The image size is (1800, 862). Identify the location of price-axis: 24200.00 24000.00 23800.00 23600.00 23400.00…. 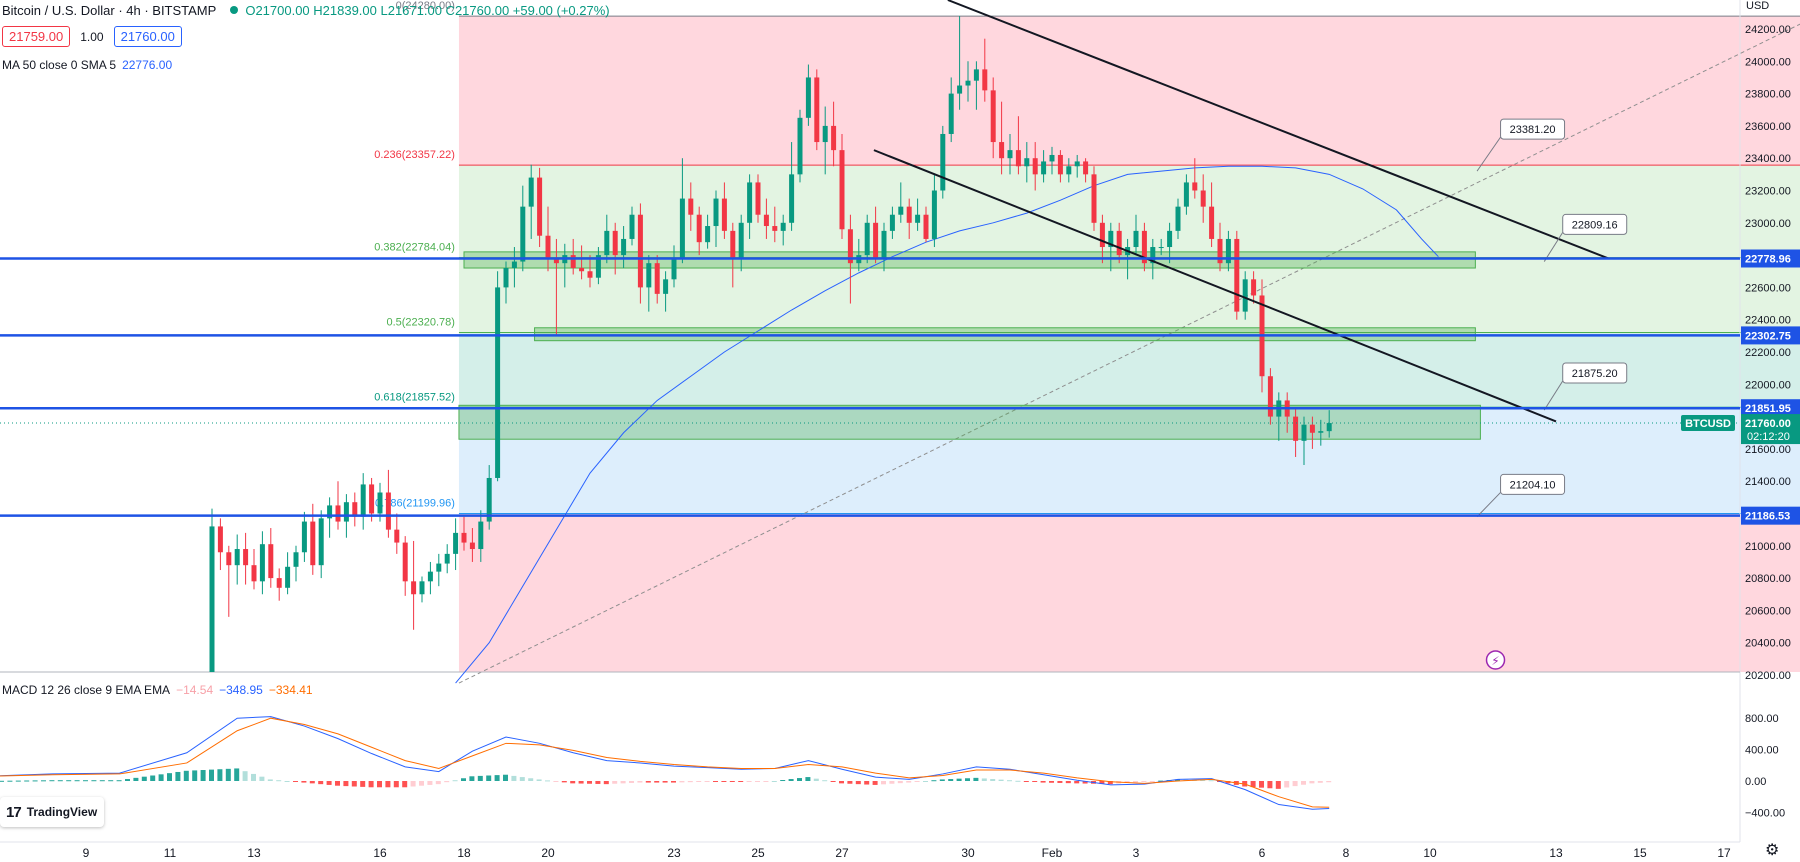
(1740, 421).